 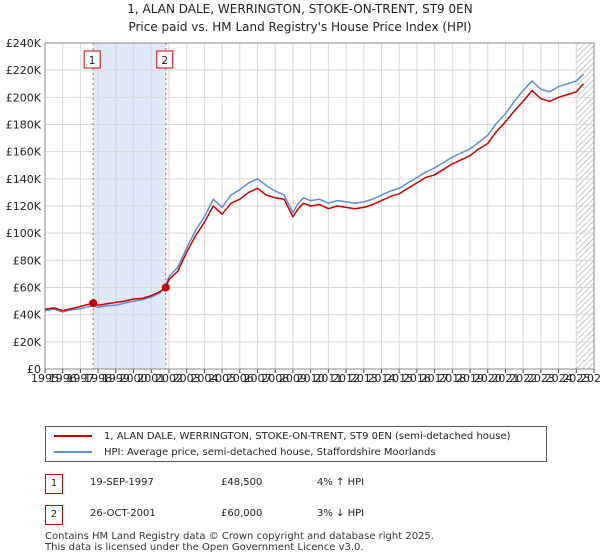 What do you see at coordinates (364, 378) in the screenshot?
I see `x-tick-label: 2013` at bounding box center [364, 378].